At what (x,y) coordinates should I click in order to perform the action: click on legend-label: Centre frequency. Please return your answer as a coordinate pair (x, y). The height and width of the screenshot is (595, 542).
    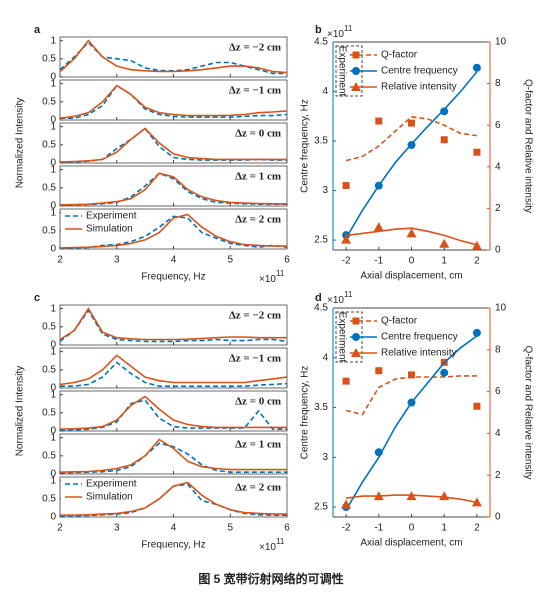
    Looking at the image, I should click on (419, 337).